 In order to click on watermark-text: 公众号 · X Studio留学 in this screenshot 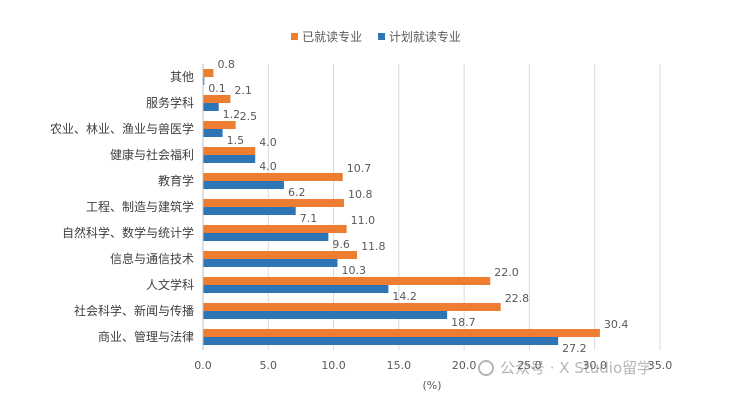, I will do `click(576, 368)`.